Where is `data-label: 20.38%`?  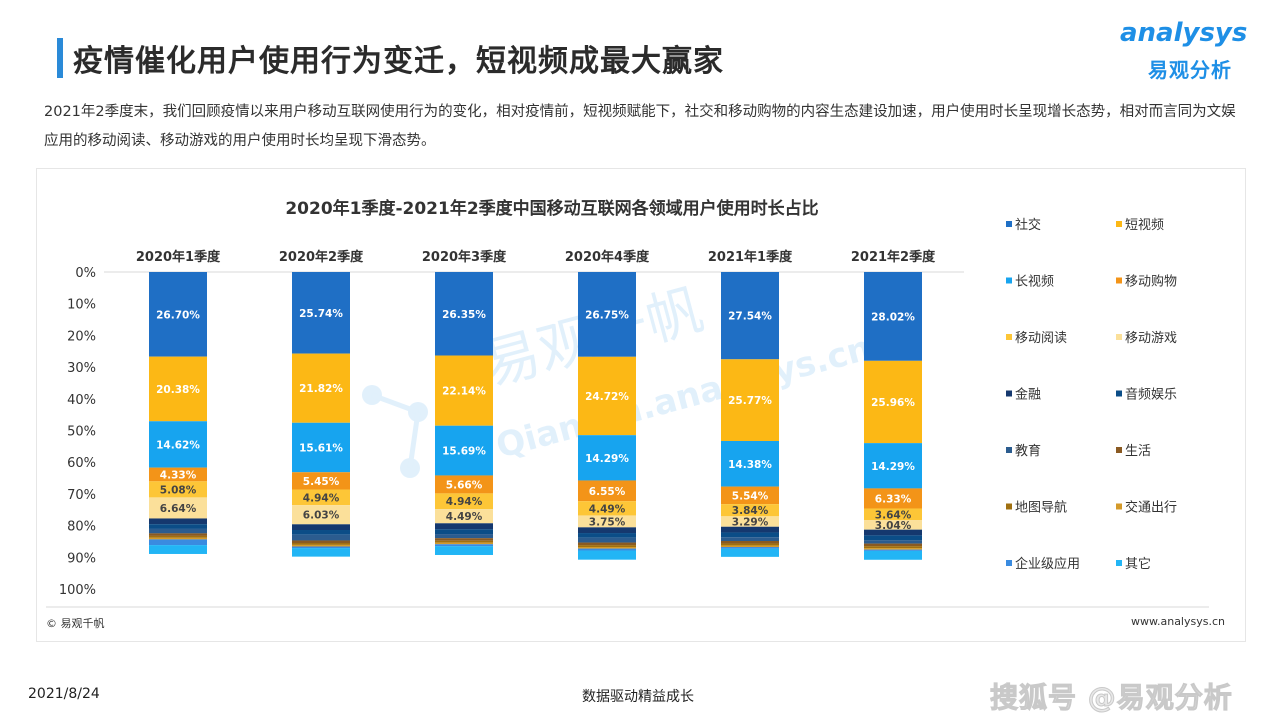 data-label: 20.38% is located at coordinates (178, 390).